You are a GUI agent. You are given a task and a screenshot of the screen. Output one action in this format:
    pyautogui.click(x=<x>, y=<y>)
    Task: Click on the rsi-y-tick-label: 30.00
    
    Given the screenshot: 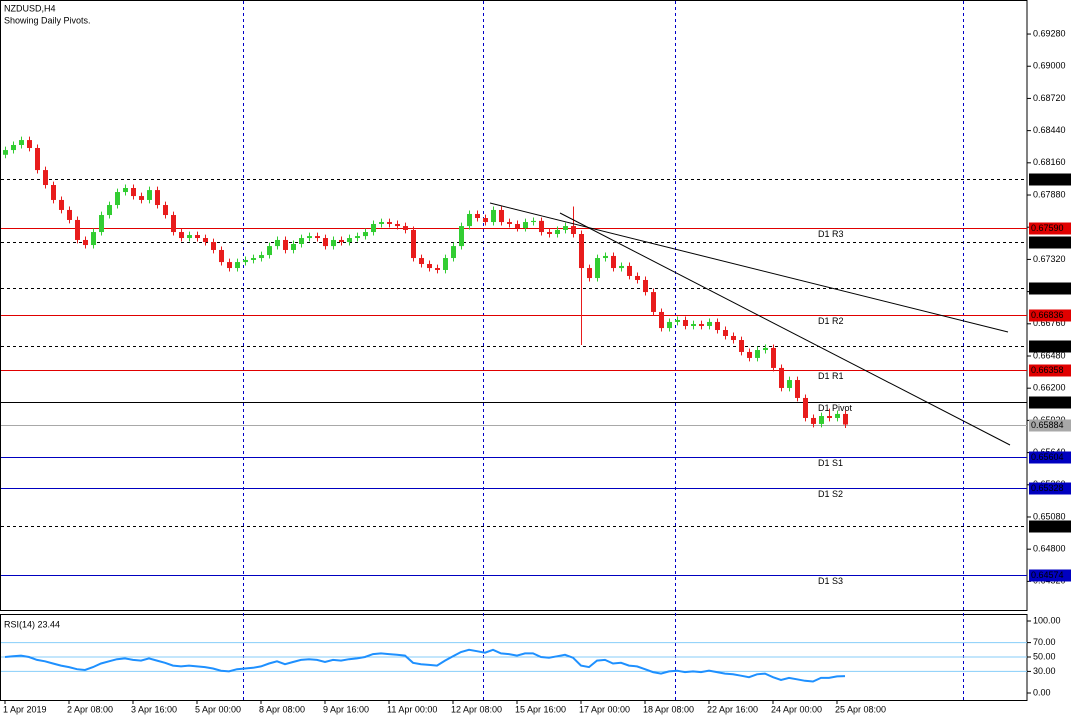 What is the action you would take?
    pyautogui.click(x=1044, y=671)
    